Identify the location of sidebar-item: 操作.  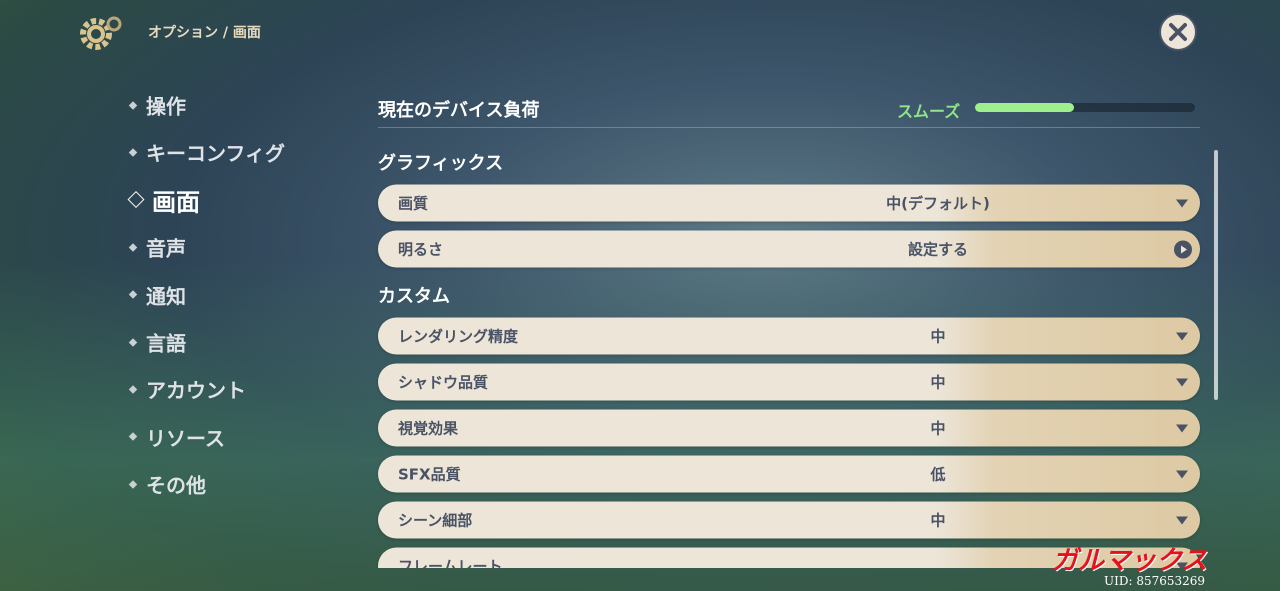
(157, 105).